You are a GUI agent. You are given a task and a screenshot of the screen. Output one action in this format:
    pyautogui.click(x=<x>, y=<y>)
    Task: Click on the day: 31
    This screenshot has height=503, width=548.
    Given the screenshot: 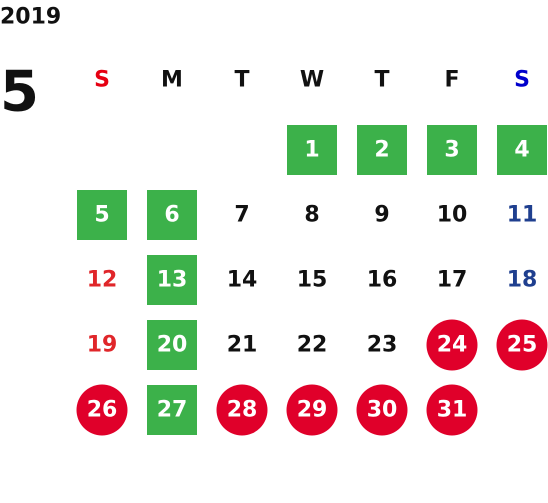 What is the action you would take?
    pyautogui.click(x=452, y=410)
    